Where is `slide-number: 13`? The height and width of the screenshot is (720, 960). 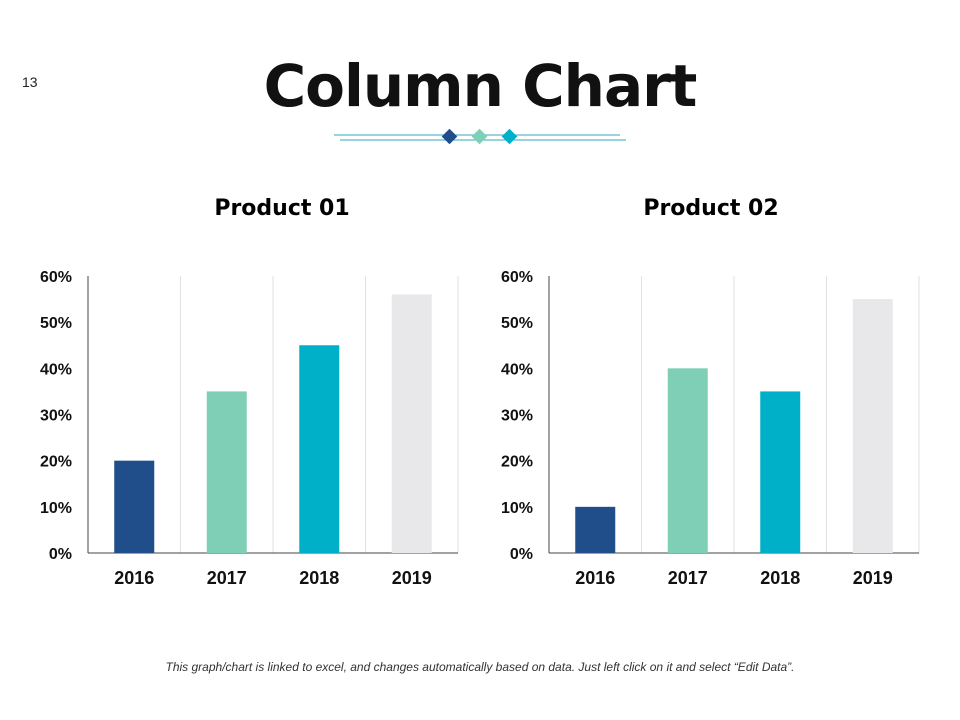
slide-number: 13 is located at coordinates (30, 82).